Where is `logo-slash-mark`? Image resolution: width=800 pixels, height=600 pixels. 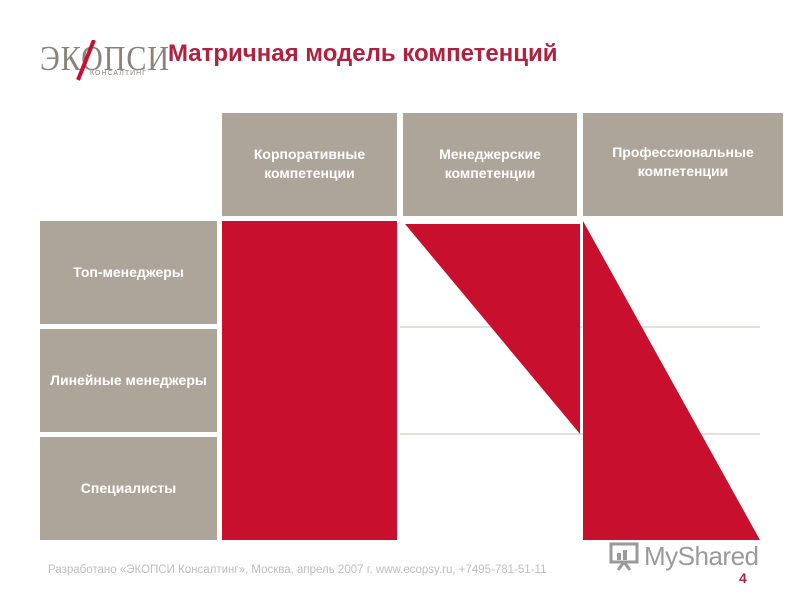
logo-slash-mark is located at coordinates (86, 60).